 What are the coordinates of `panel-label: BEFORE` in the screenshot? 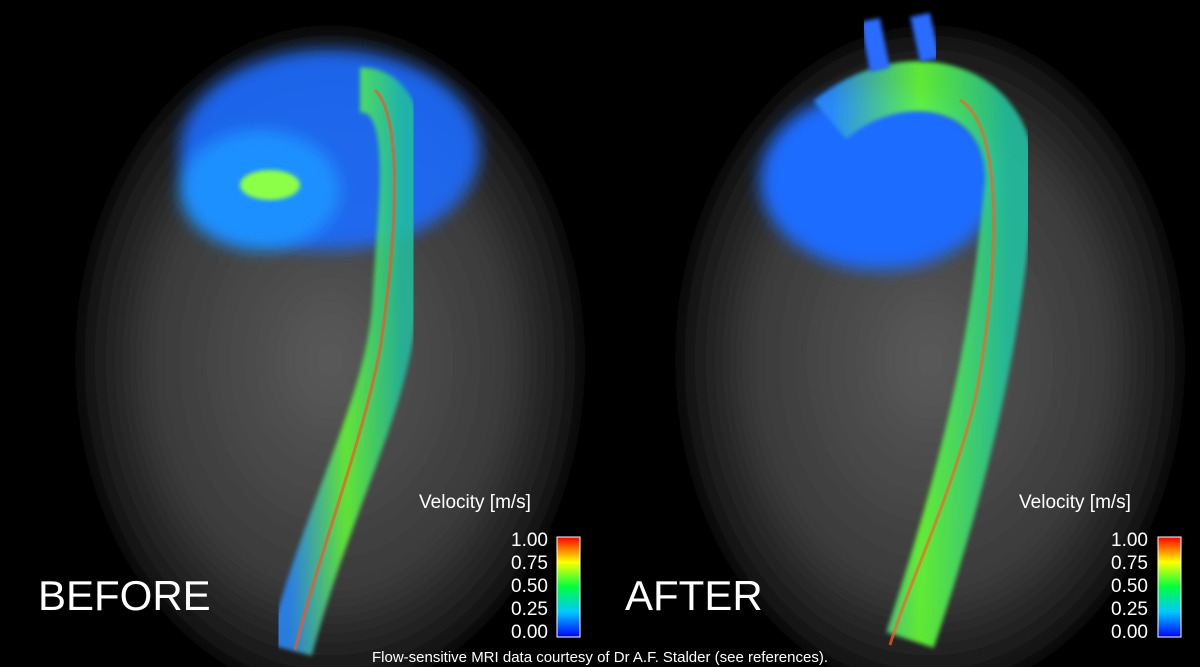 It's located at (124, 595).